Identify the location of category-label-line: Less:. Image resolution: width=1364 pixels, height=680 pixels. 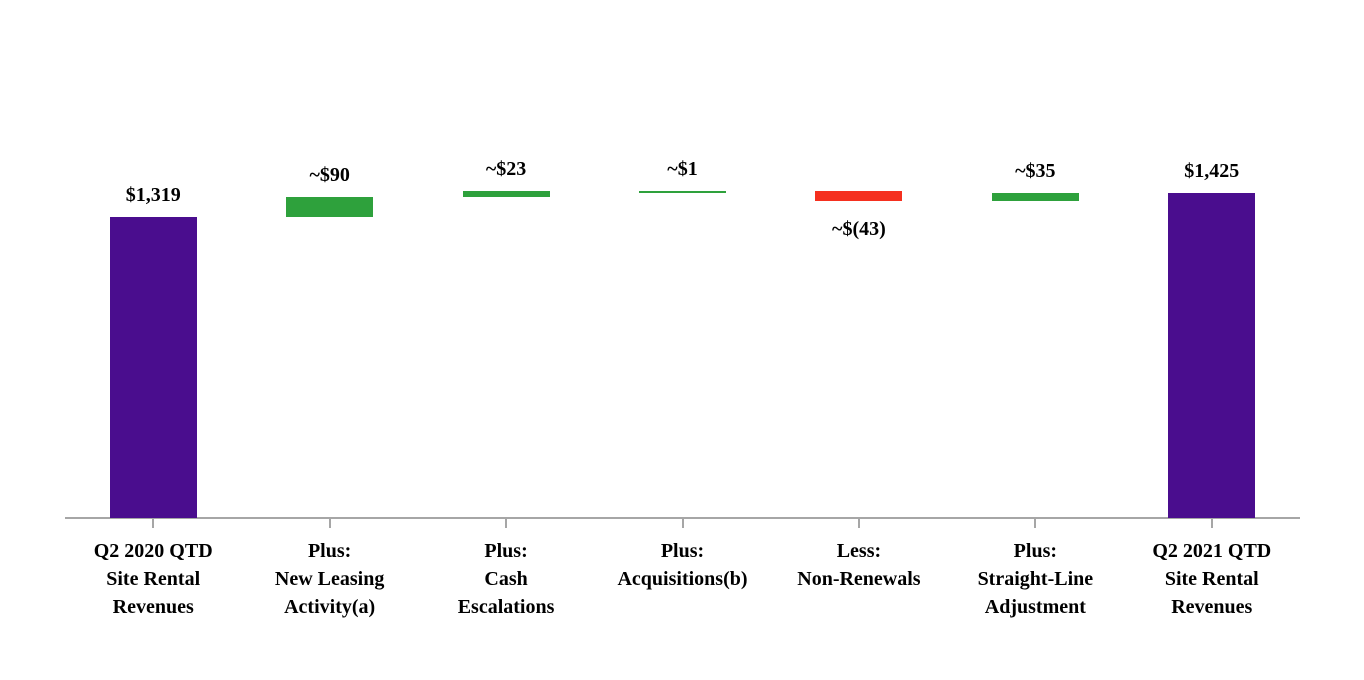
(859, 551).